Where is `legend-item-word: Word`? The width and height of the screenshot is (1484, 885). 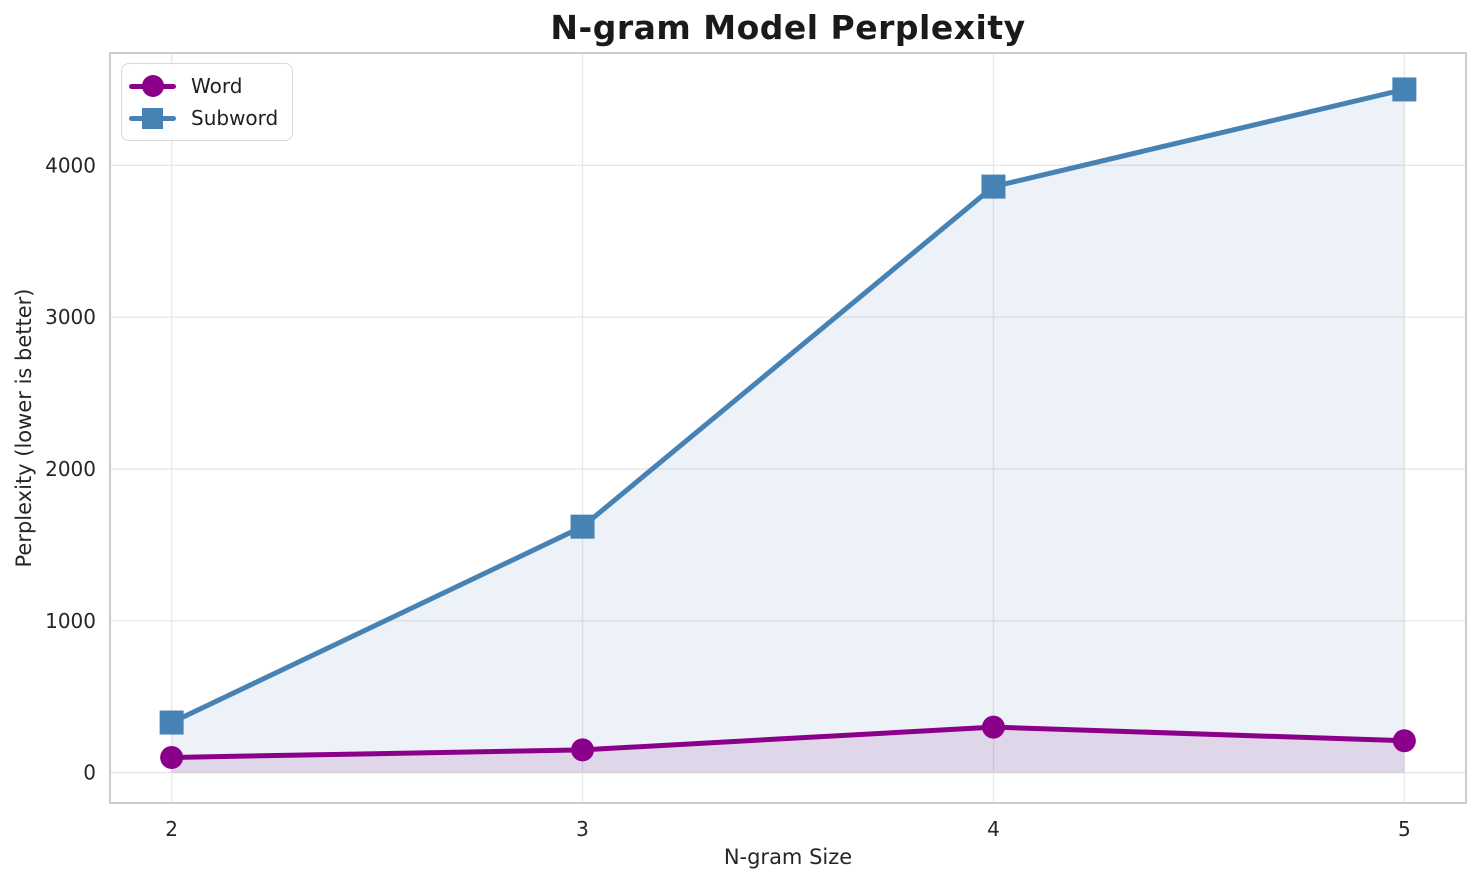
legend-item-word: Word is located at coordinates (203, 86).